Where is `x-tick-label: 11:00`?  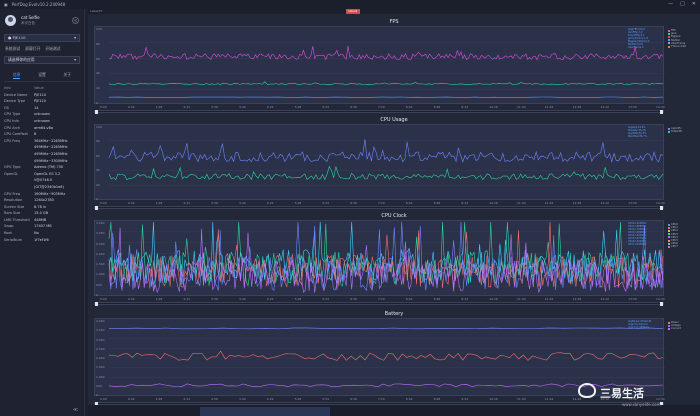
x-tick-label: 11:00 is located at coordinates (521, 299).